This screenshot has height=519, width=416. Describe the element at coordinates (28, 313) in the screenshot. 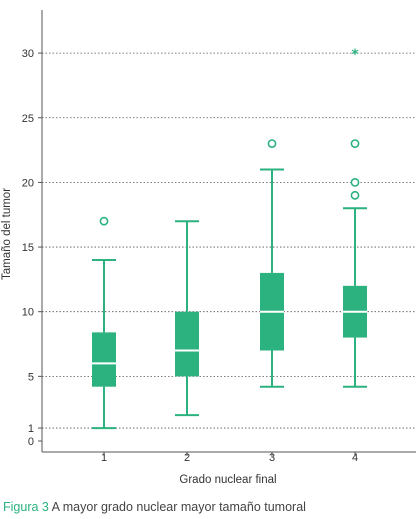

I see `y-tick-label-10: 10` at that location.